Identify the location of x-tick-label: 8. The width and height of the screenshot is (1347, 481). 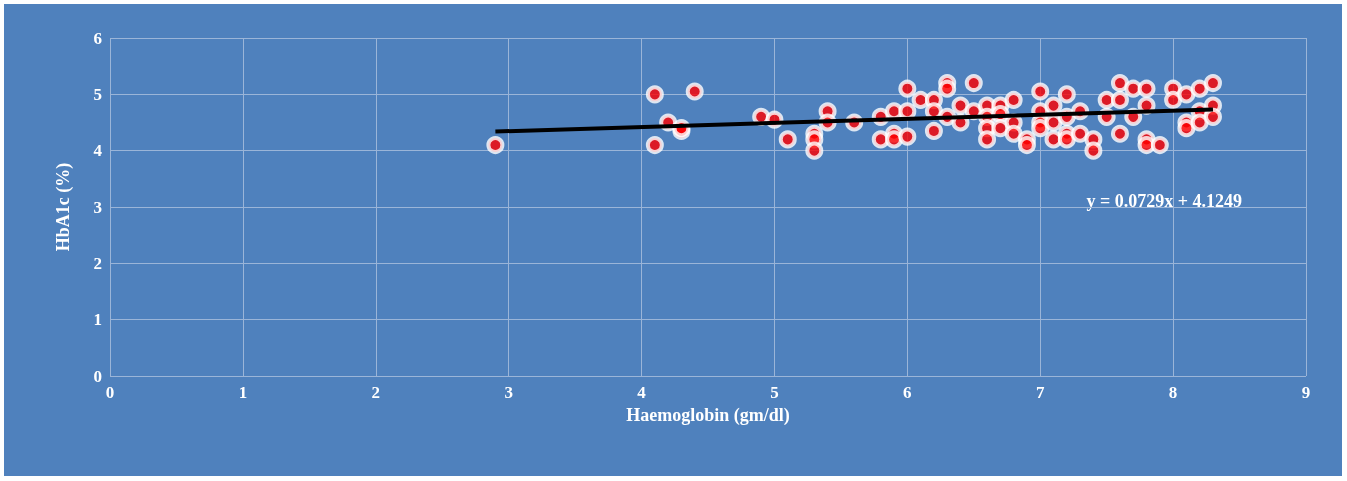
(1173, 392).